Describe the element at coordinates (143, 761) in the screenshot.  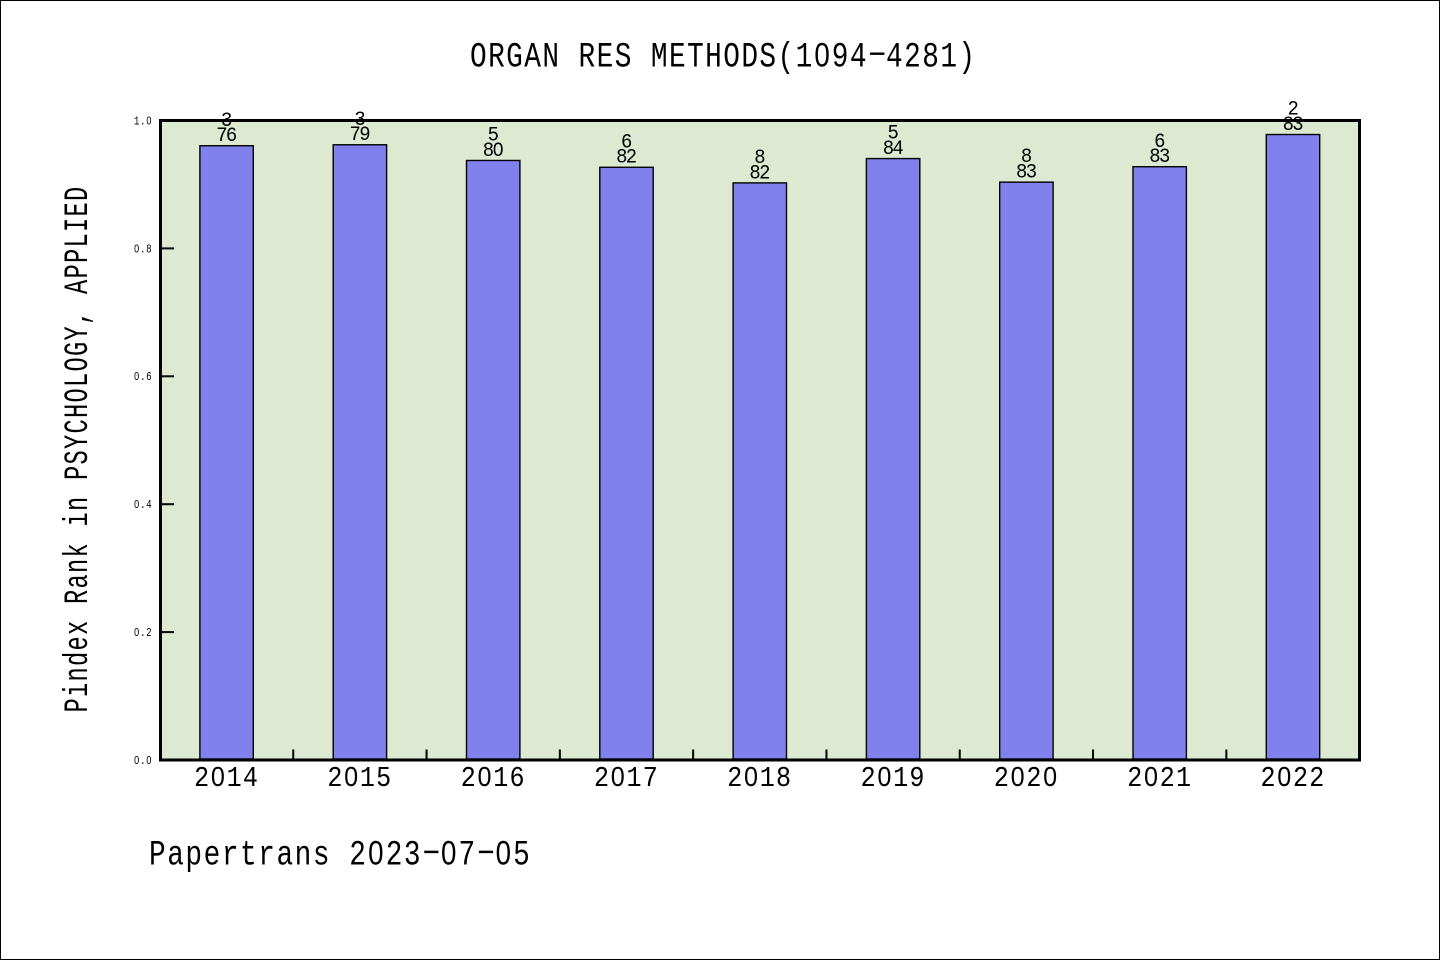
I see `svg-text: 0.0` at that location.